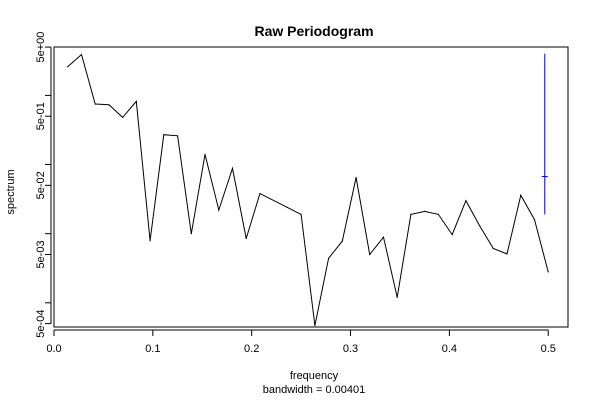 Image resolution: width=600 pixels, height=400 pixels. What do you see at coordinates (11, 191) in the screenshot?
I see `y-axis-label: spectrum` at bounding box center [11, 191].